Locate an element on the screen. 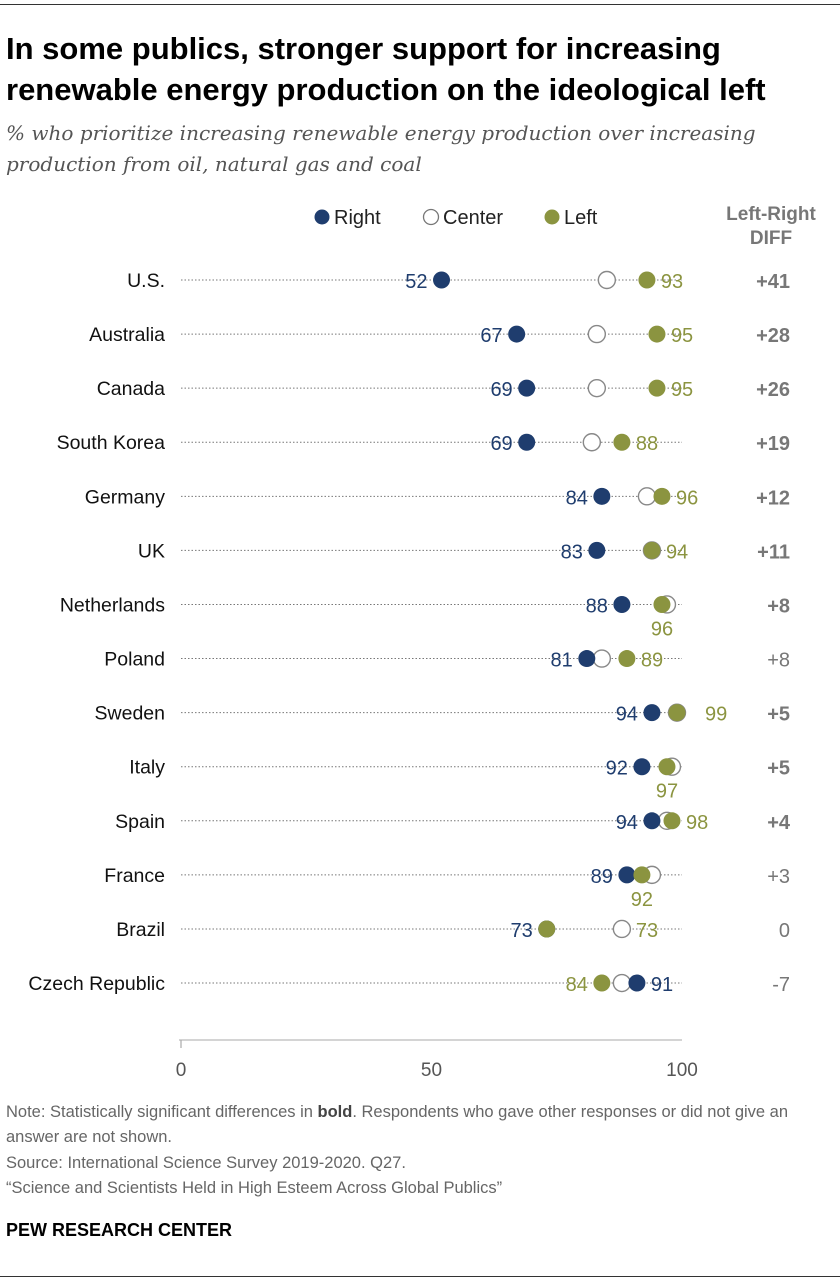 Image resolution: width=840 pixels, height=1284 pixels. x-tick-label: 100 is located at coordinates (682, 1070).